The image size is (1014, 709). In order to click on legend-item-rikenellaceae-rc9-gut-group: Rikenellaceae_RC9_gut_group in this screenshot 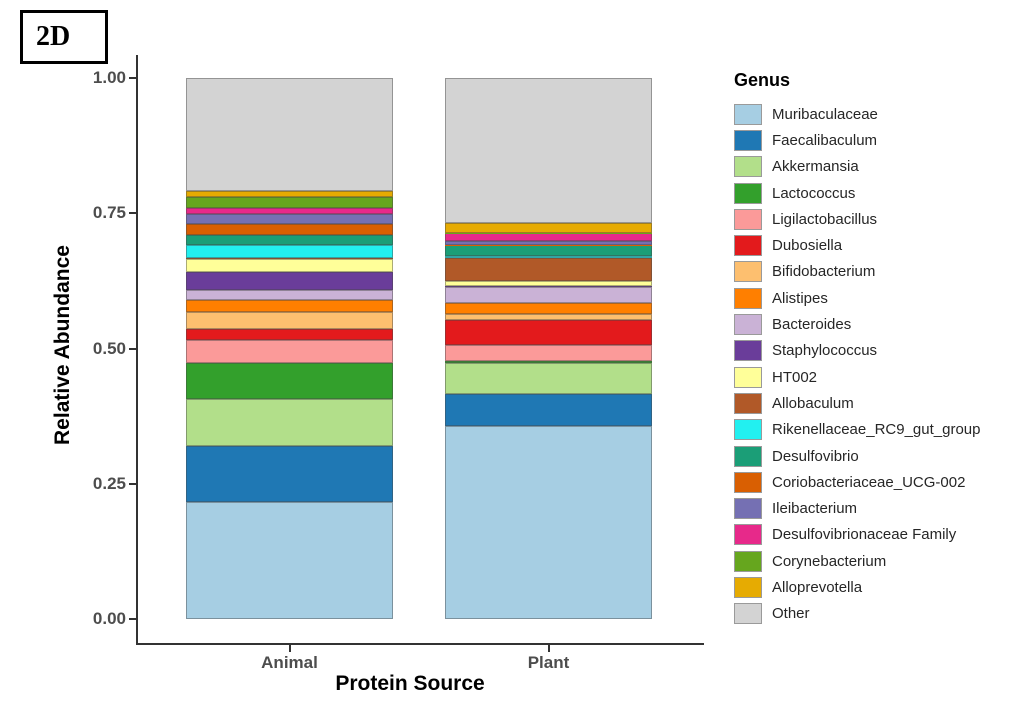, I will do `click(872, 430)`.